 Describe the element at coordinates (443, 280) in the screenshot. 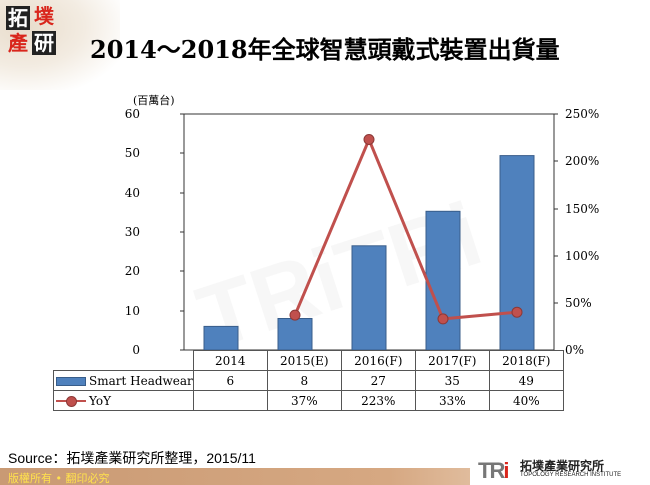

I see `bar-2017` at that location.